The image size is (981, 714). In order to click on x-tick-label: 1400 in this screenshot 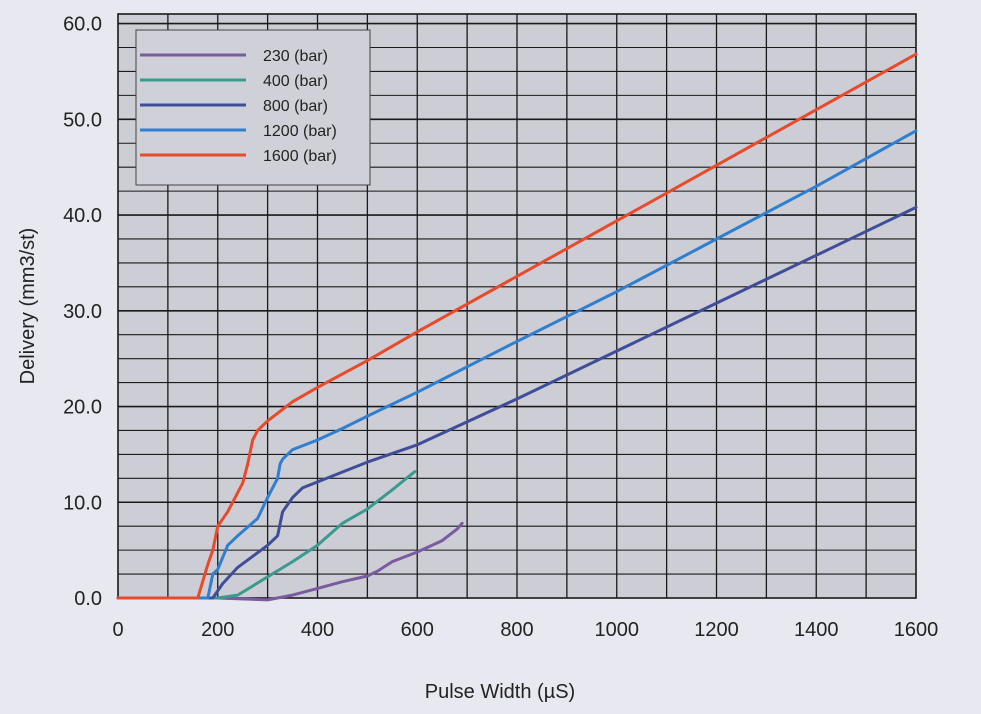, I will do `click(816, 630)`.